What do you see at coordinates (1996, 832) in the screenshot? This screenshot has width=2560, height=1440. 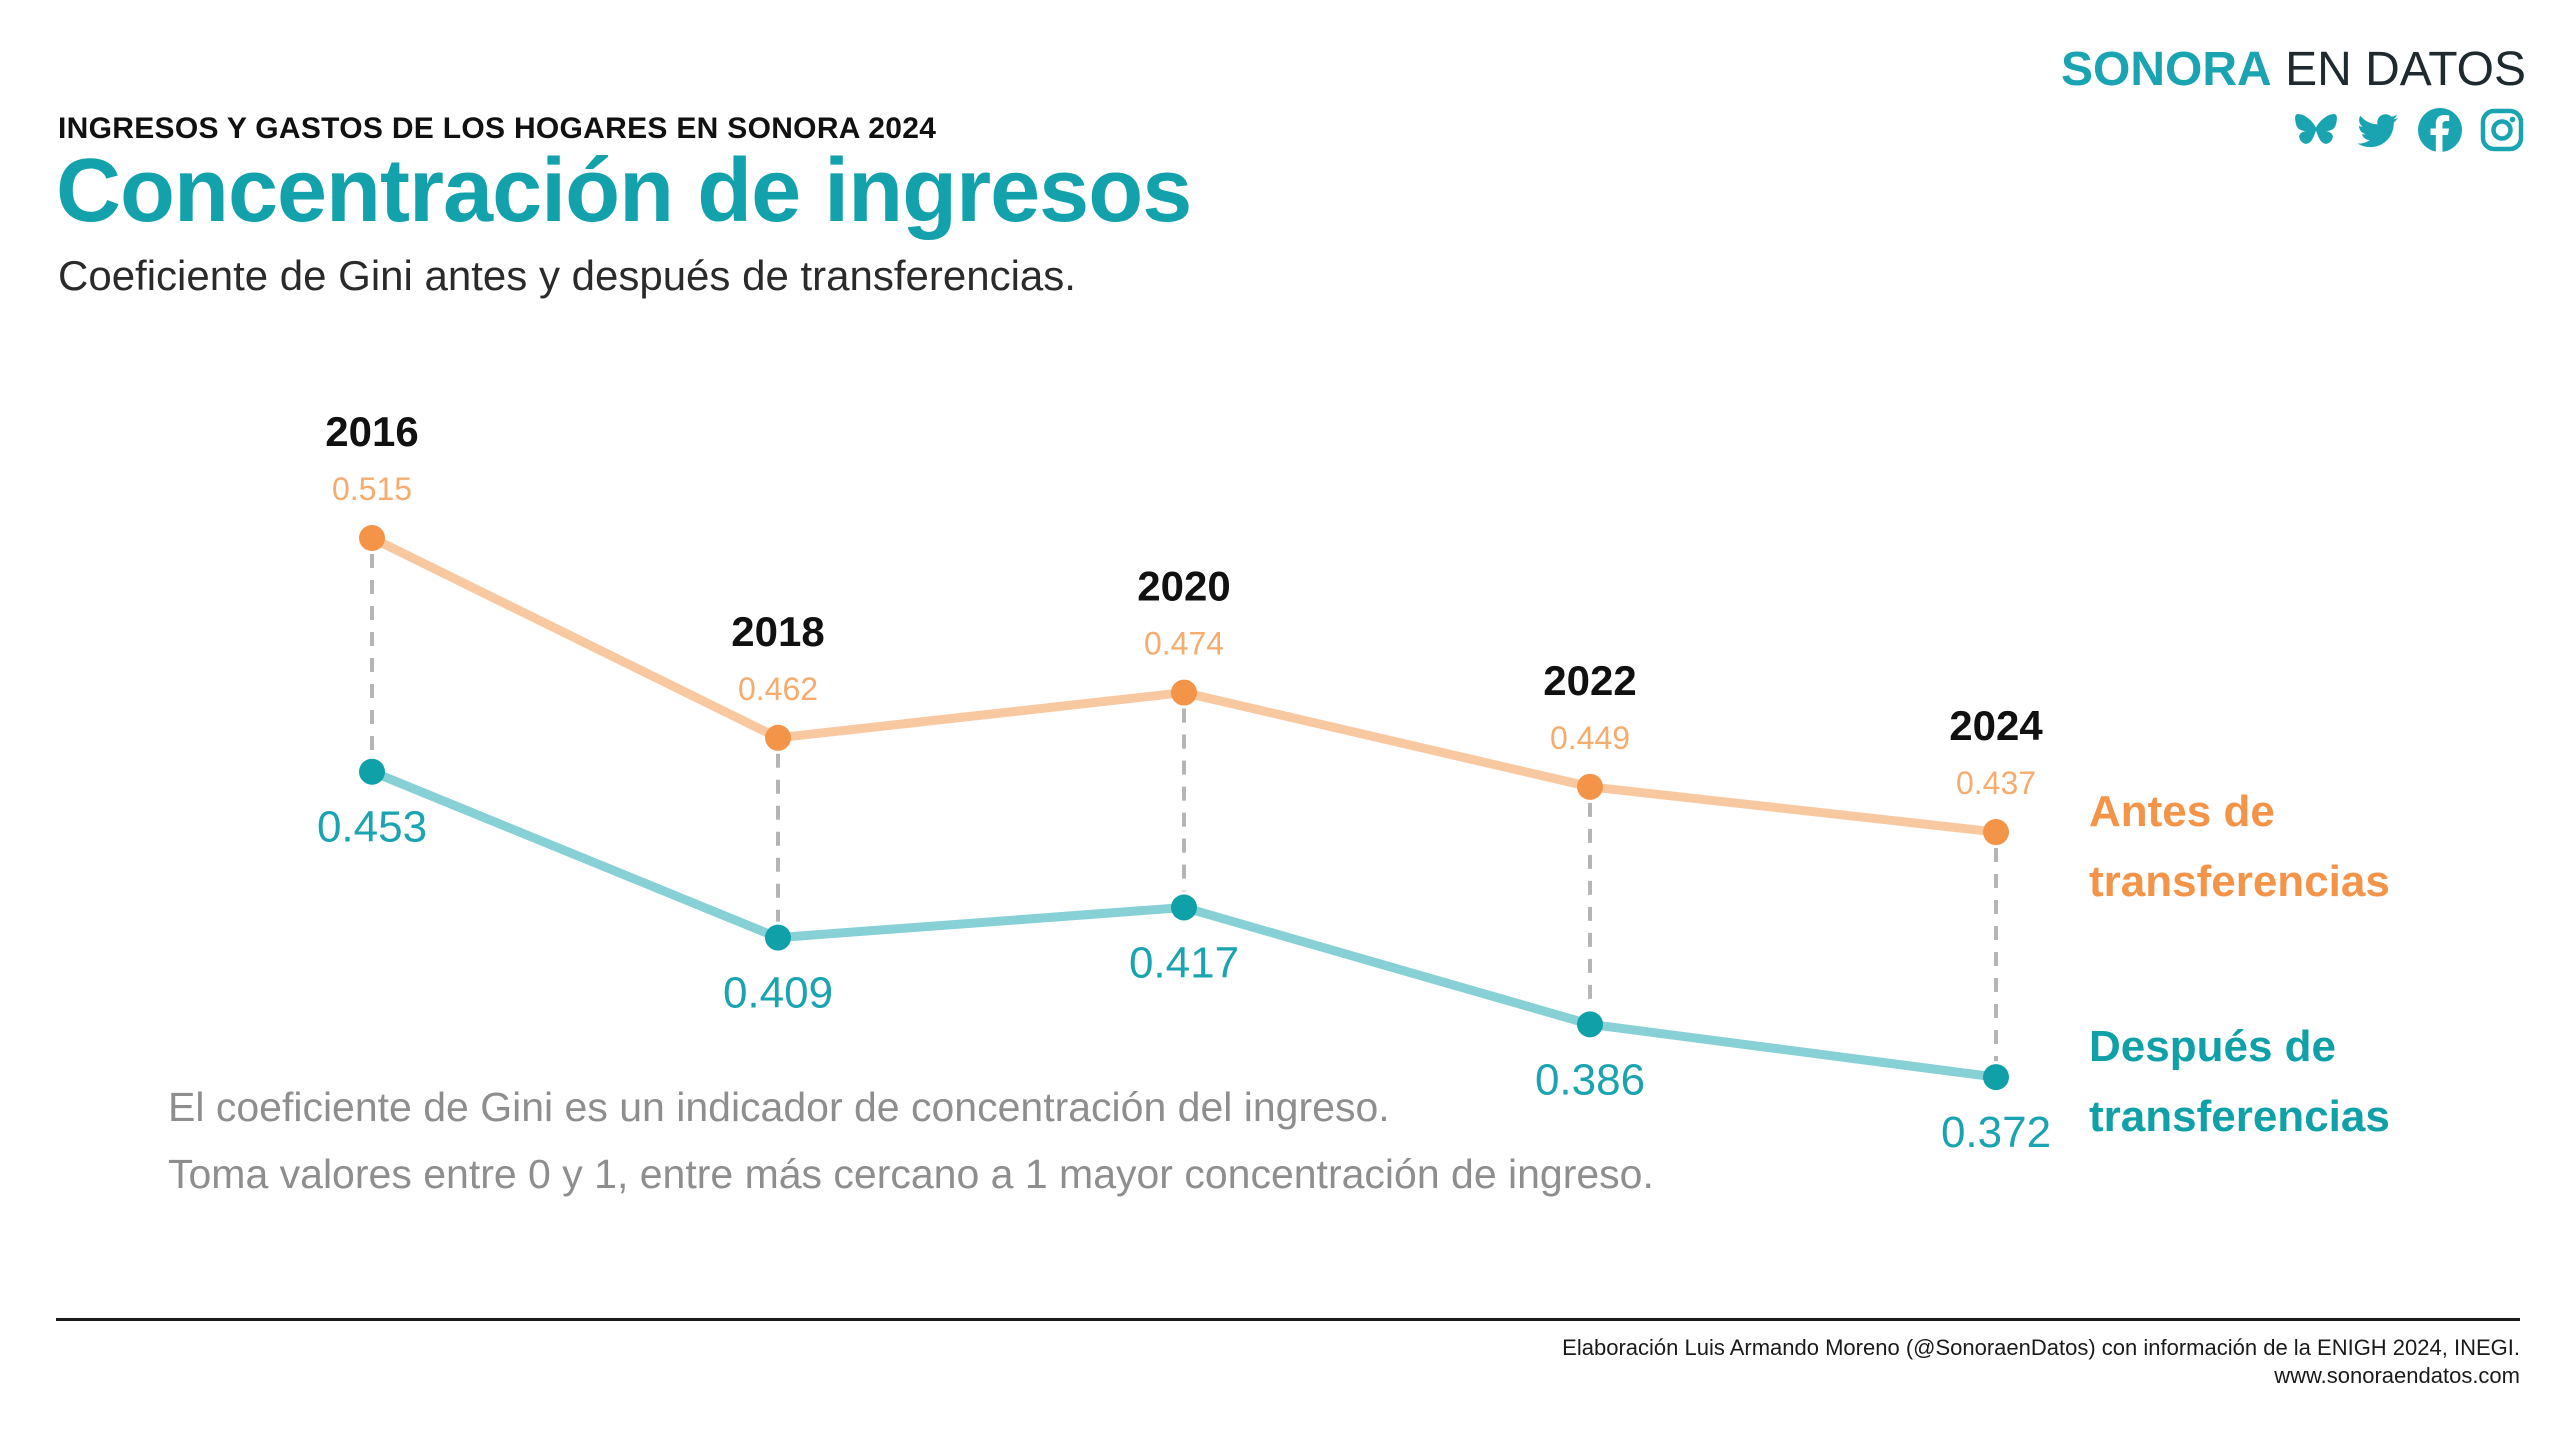 I see `before-transfers-point-2024` at bounding box center [1996, 832].